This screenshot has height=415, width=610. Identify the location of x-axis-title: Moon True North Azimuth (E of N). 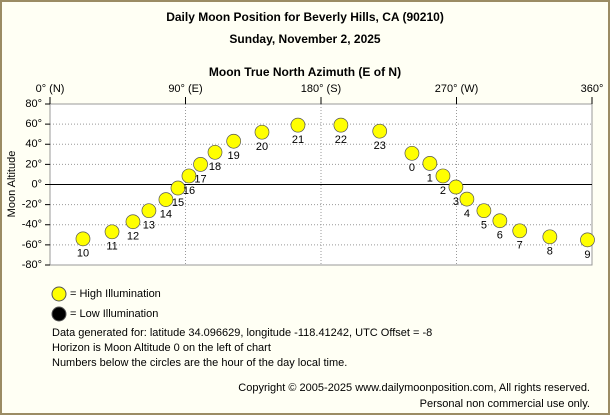
(305, 72).